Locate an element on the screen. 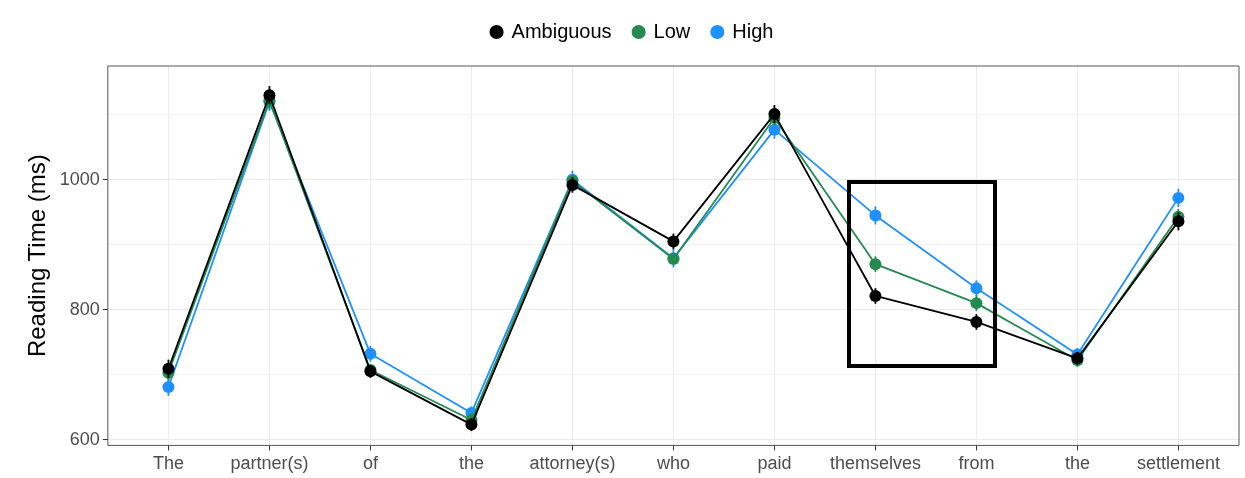 This screenshot has height=478, width=1245. x-tick-label: from is located at coordinates (976, 463).